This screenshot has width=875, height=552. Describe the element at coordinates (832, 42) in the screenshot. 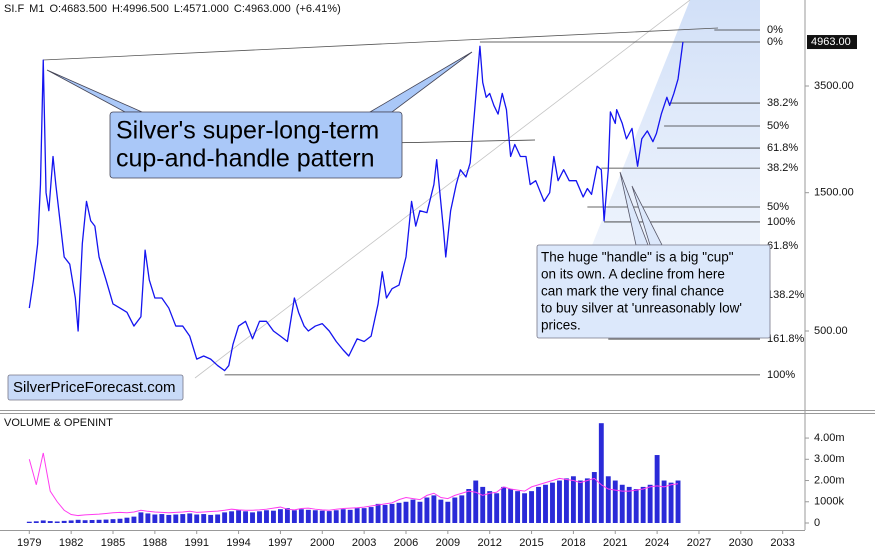

I see `last-price-box` at that location.